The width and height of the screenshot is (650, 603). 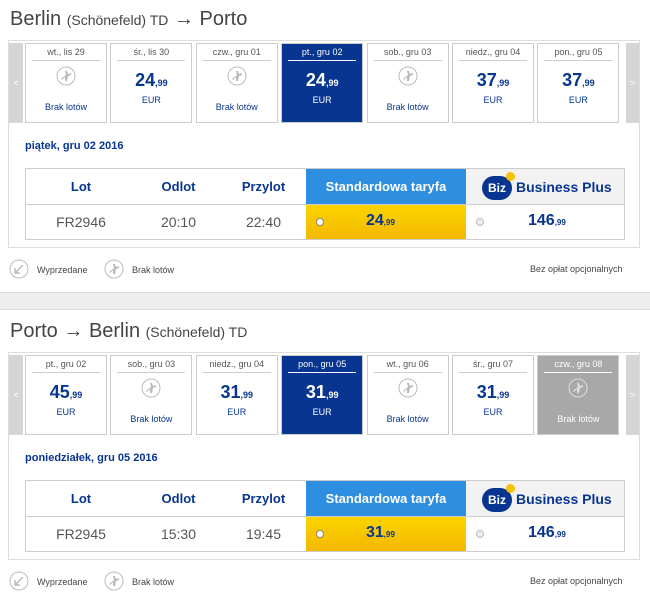 I want to click on business-label: Business Plus, so click(x=564, y=187).